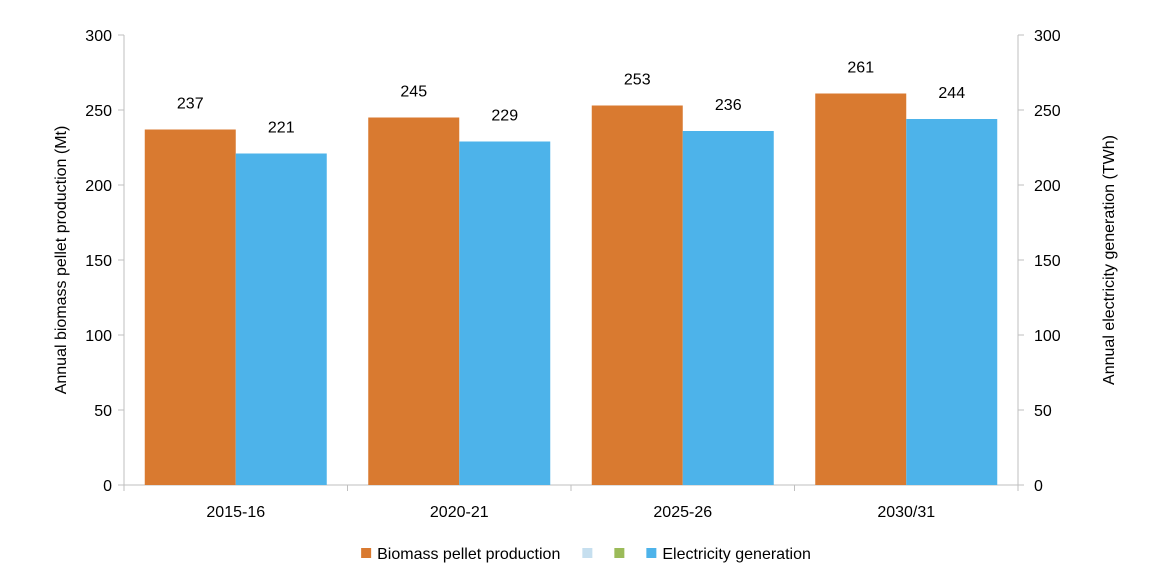 This screenshot has height=588, width=1172. What do you see at coordinates (1047, 261) in the screenshot?
I see `right-tick-label: 150` at bounding box center [1047, 261].